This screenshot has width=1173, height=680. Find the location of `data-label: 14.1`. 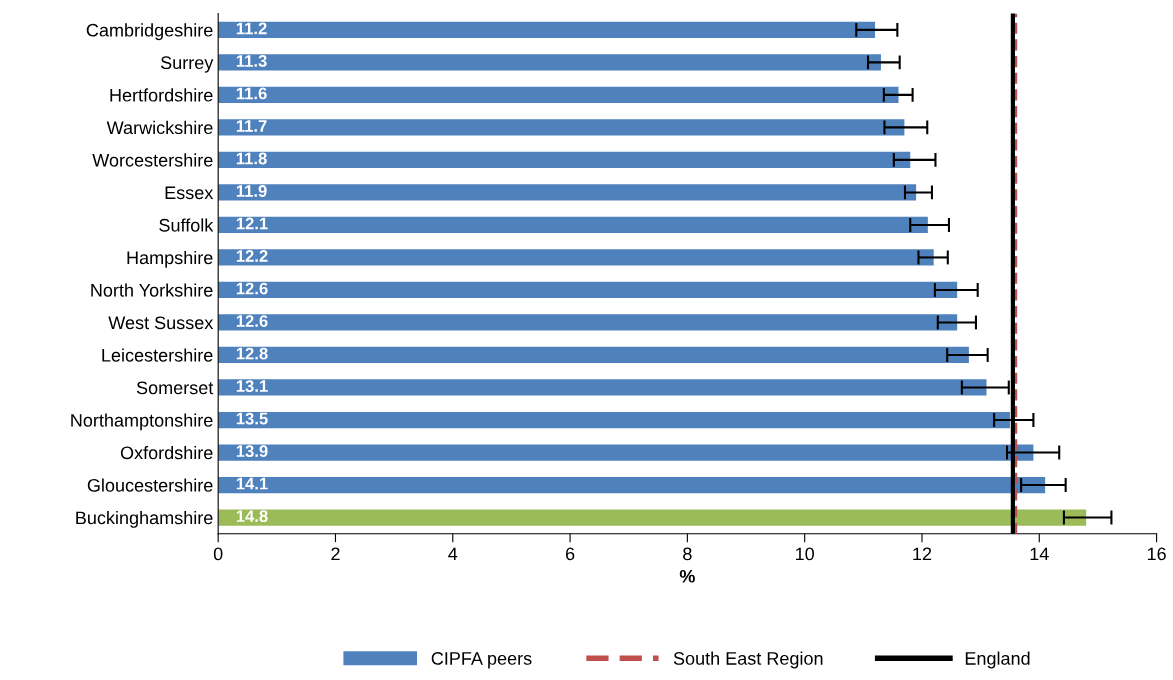

data-label: 14.1 is located at coordinates (252, 483).